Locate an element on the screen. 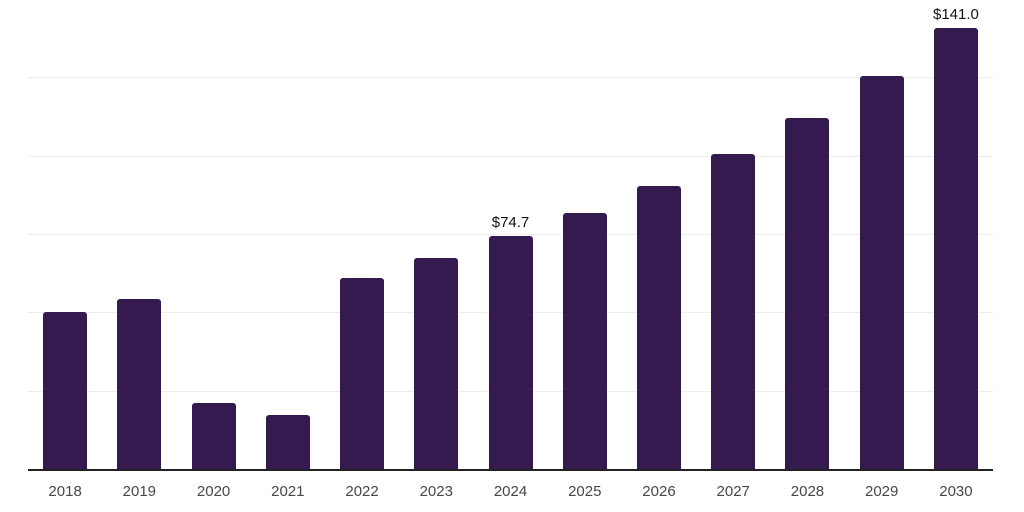 The width and height of the screenshot is (1024, 512). x-tick-label: 2030 is located at coordinates (956, 491).